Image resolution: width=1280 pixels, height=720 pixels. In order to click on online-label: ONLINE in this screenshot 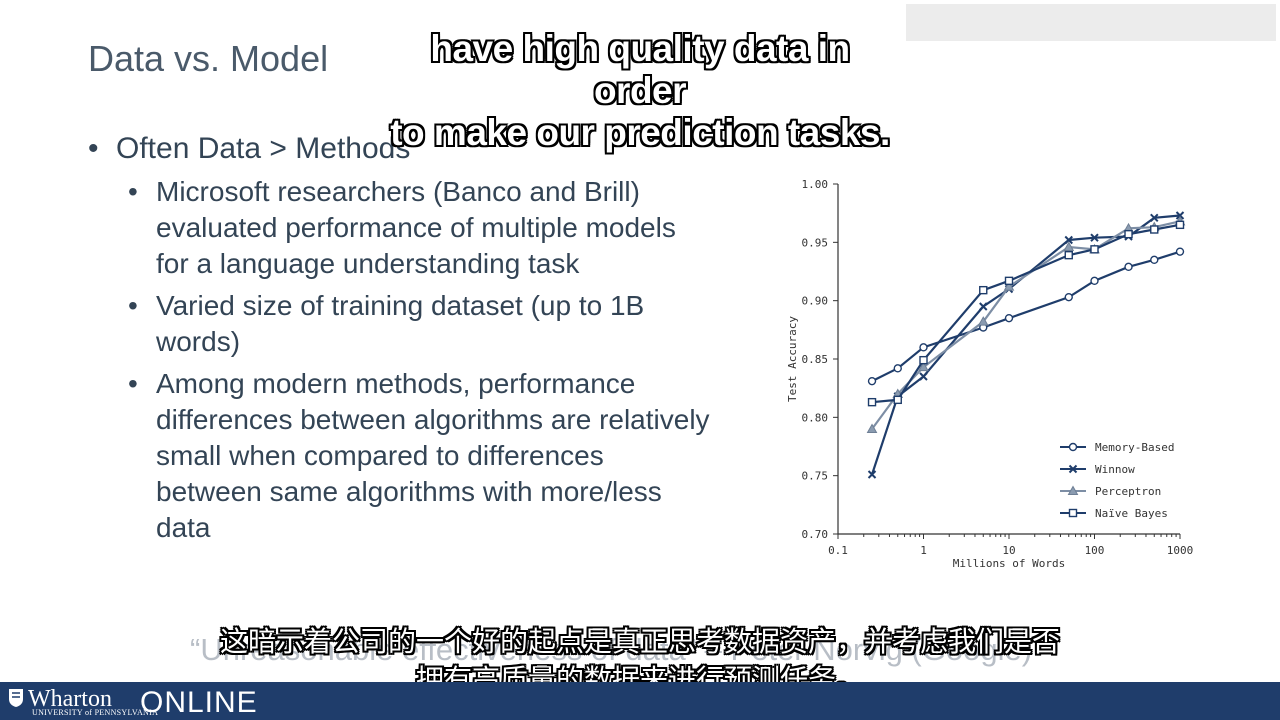, I will do `click(199, 702)`.